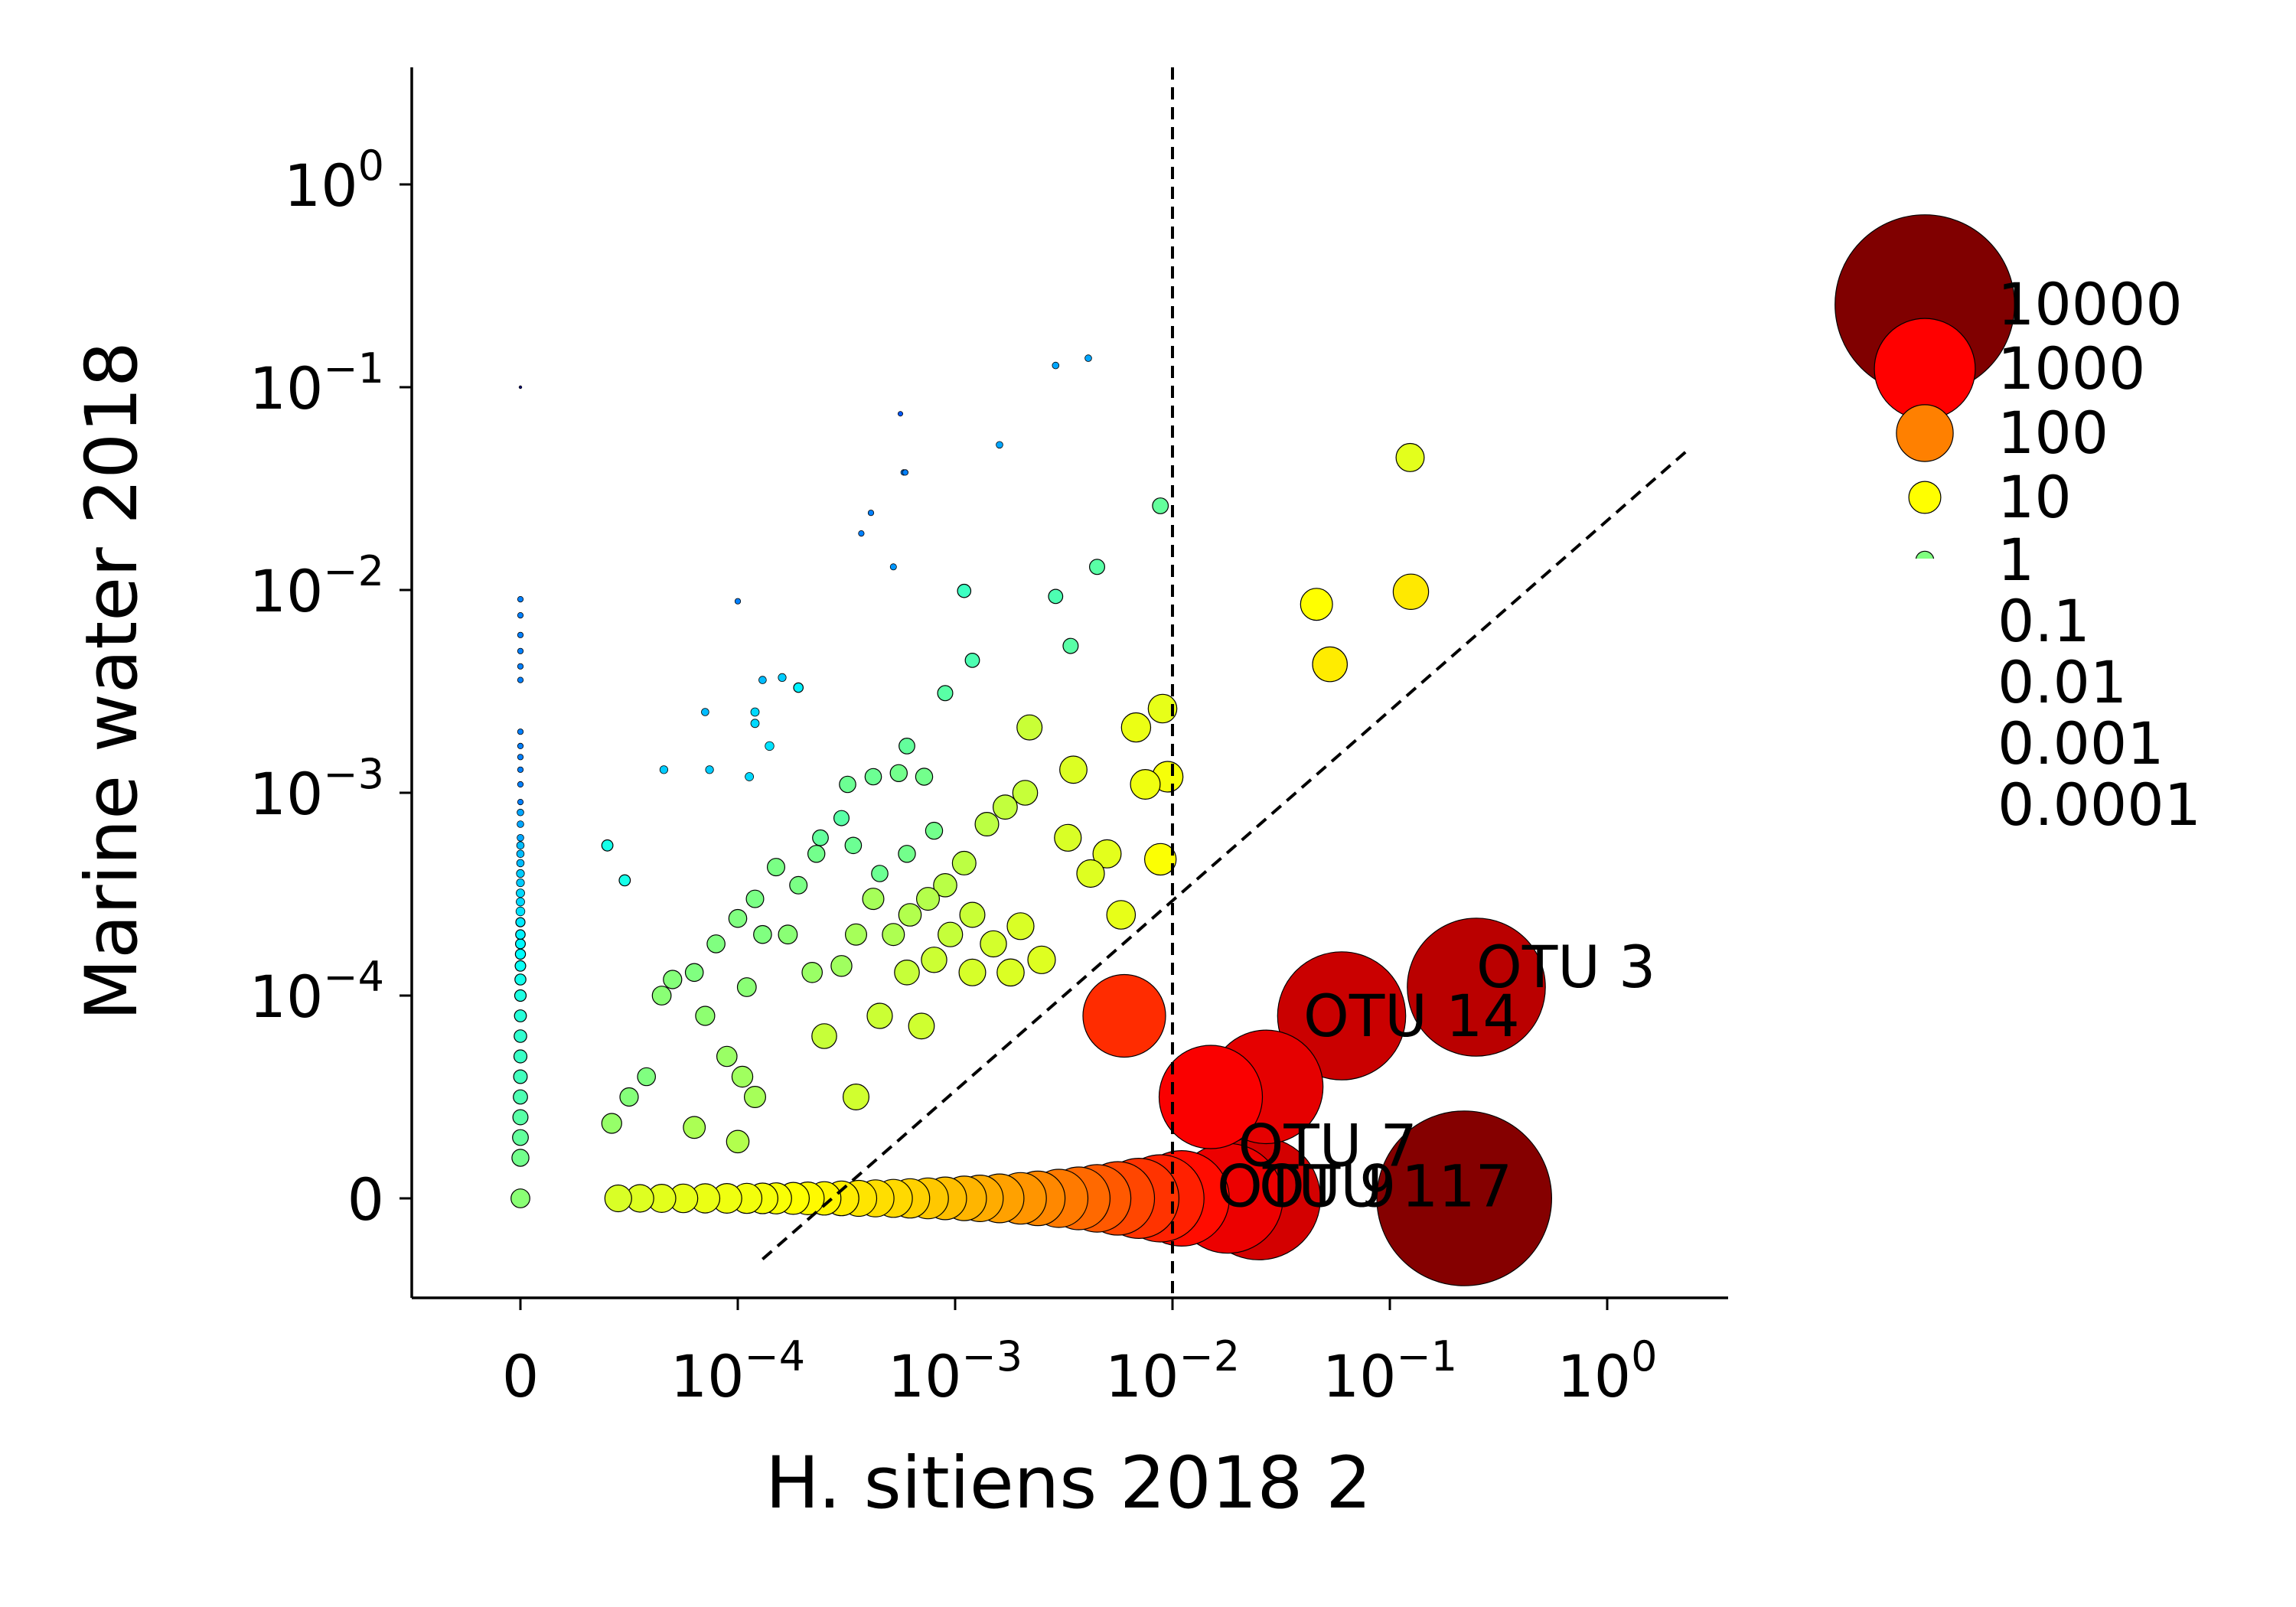 Image resolution: width=2296 pixels, height=1607 pixels. Describe the element at coordinates (1925, 510) in the screenshot. I see `legend-markers` at that location.